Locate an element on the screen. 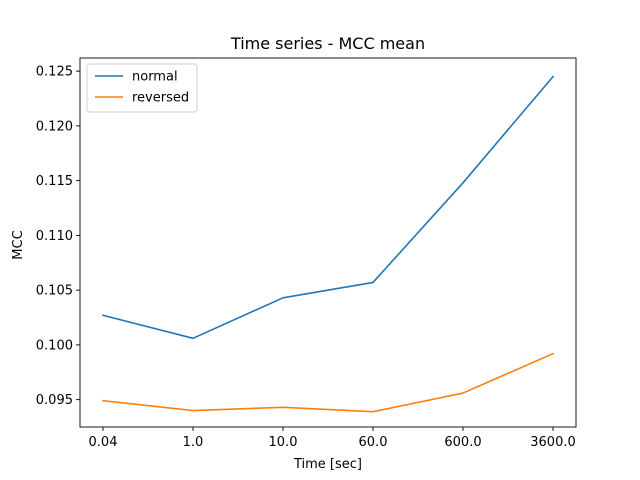 This screenshot has height=480, width=640. y-tick-label: 0.125 is located at coordinates (54, 72).